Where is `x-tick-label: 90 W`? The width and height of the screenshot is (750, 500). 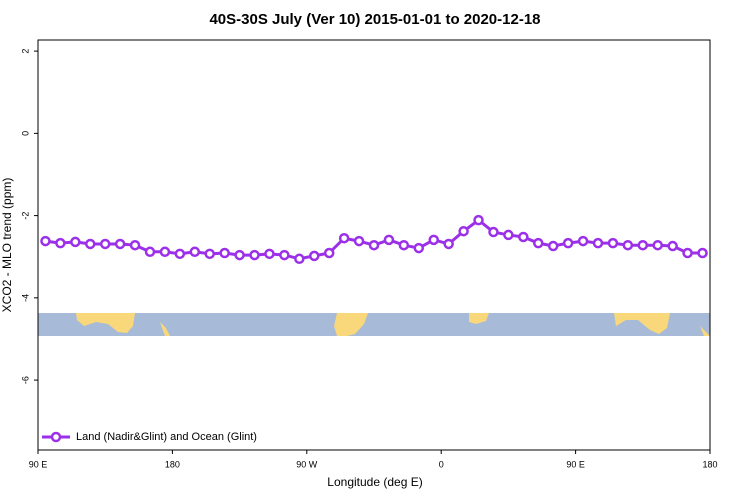
x-tick-label: 90 W is located at coordinates (307, 464).